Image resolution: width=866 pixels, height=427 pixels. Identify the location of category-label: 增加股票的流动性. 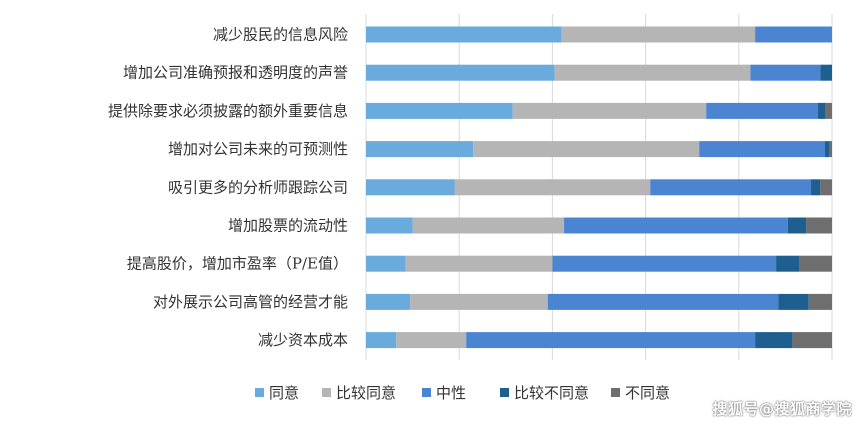
(288, 226).